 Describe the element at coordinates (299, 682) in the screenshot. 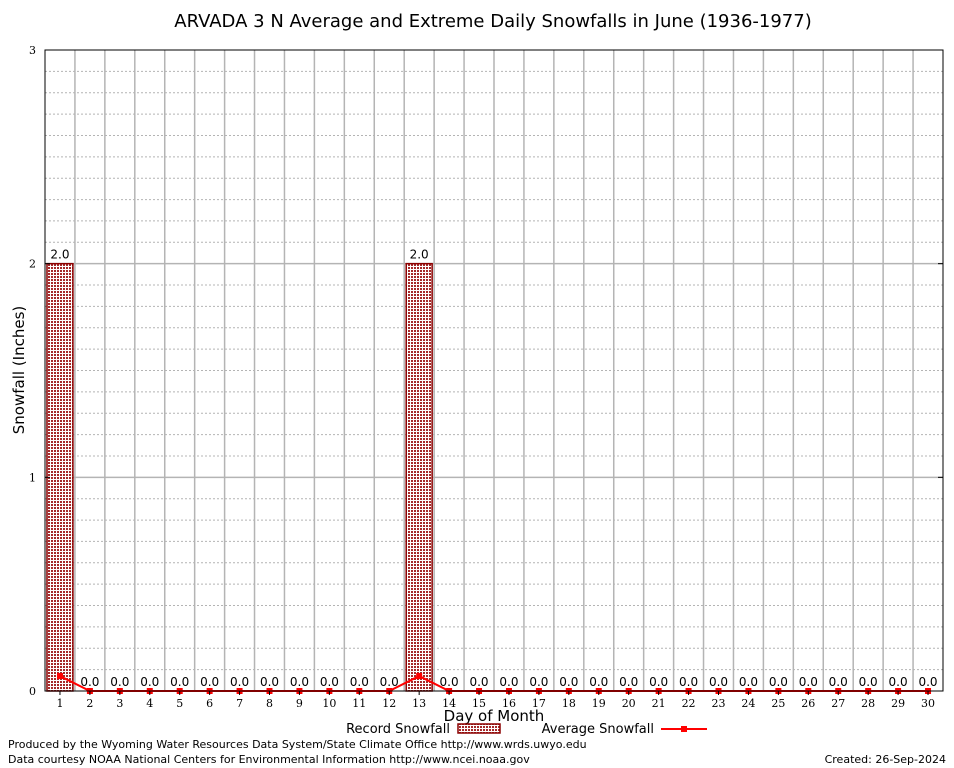

I see `bar-label-day-9: 0.0` at that location.